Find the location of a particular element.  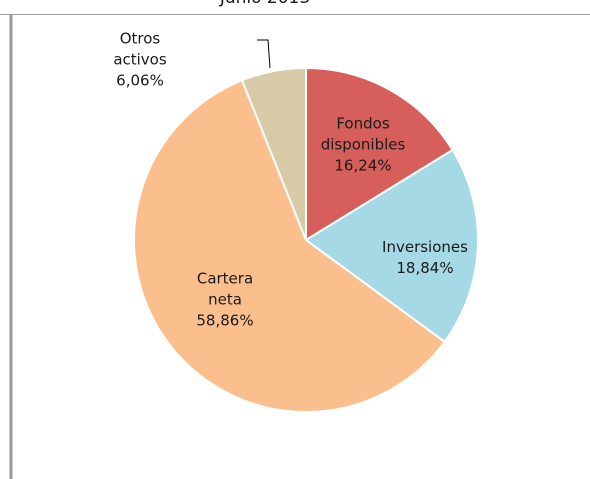

slice-label: Otros activos 6,06% is located at coordinates (140, 60).